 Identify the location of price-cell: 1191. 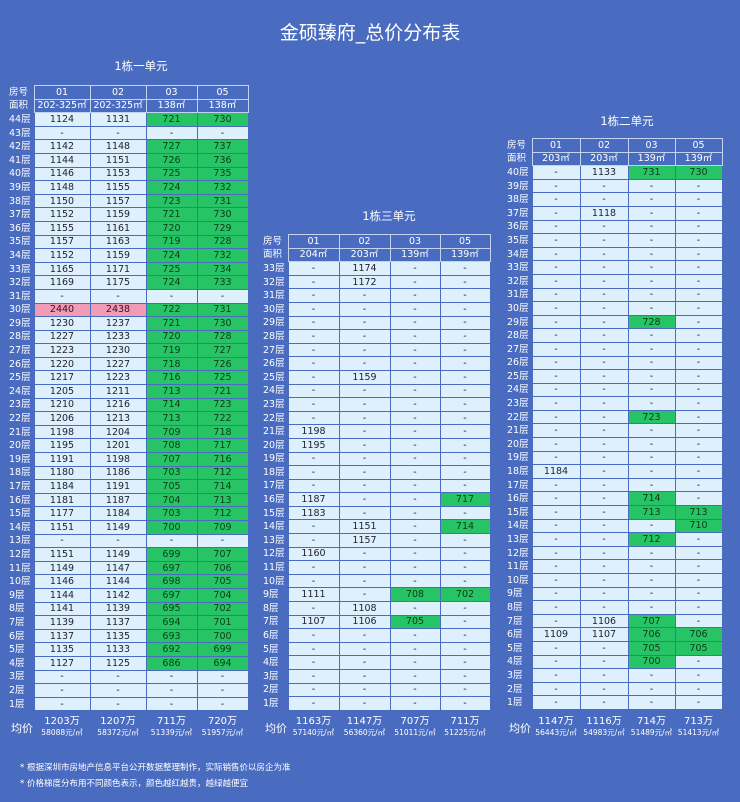
(62, 459).